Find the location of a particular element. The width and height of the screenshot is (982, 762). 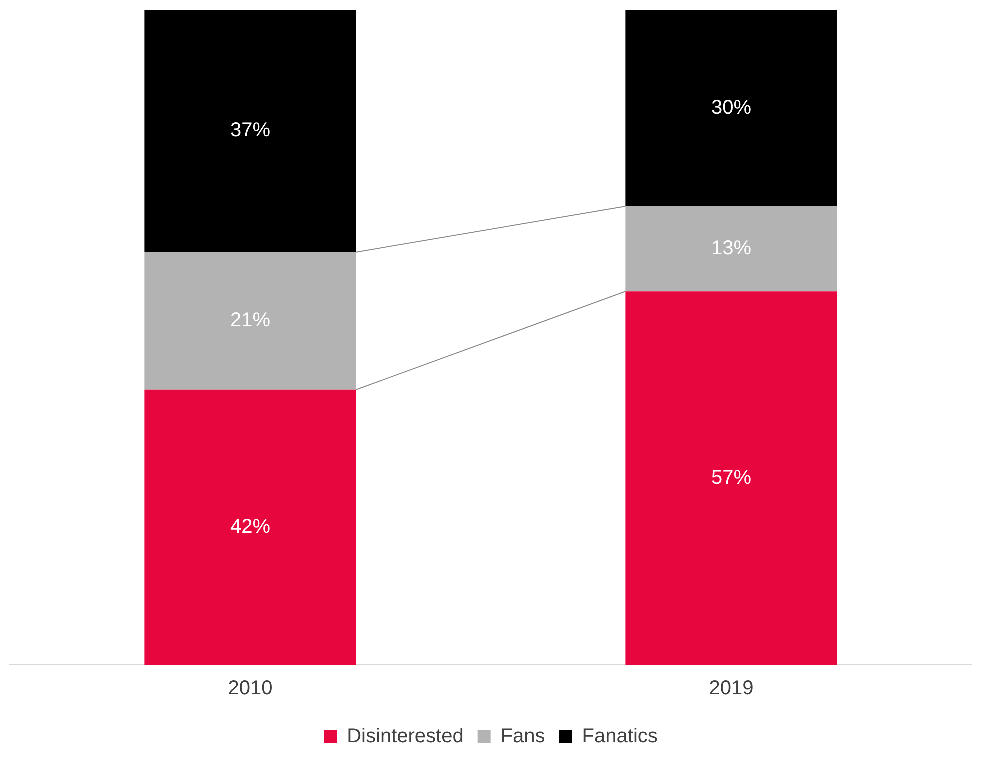

data-label: 57% is located at coordinates (731, 477).